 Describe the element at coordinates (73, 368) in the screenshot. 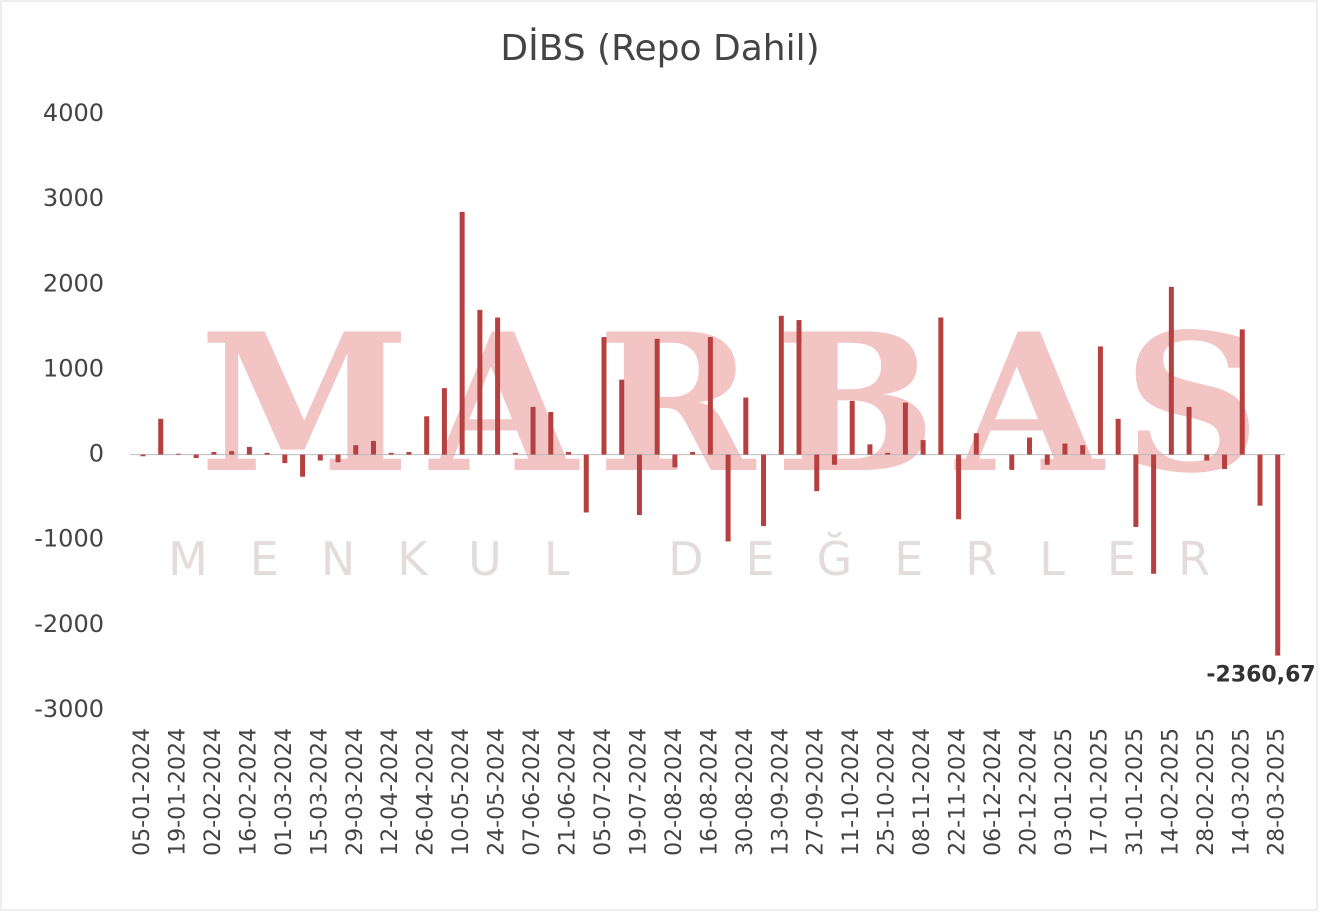

I see `y-tick-label: 1000` at that location.